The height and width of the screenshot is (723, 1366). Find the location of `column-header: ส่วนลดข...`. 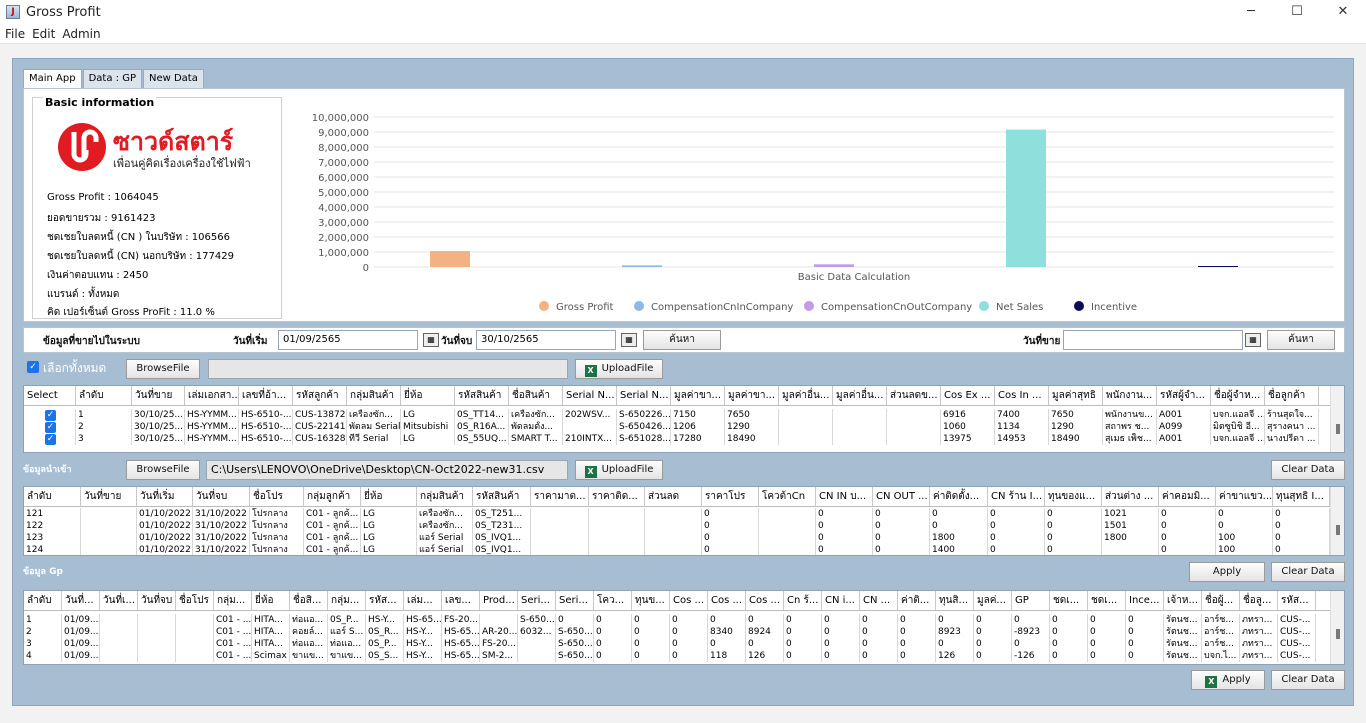

column-header: ส่วนลดข... is located at coordinates (914, 395).